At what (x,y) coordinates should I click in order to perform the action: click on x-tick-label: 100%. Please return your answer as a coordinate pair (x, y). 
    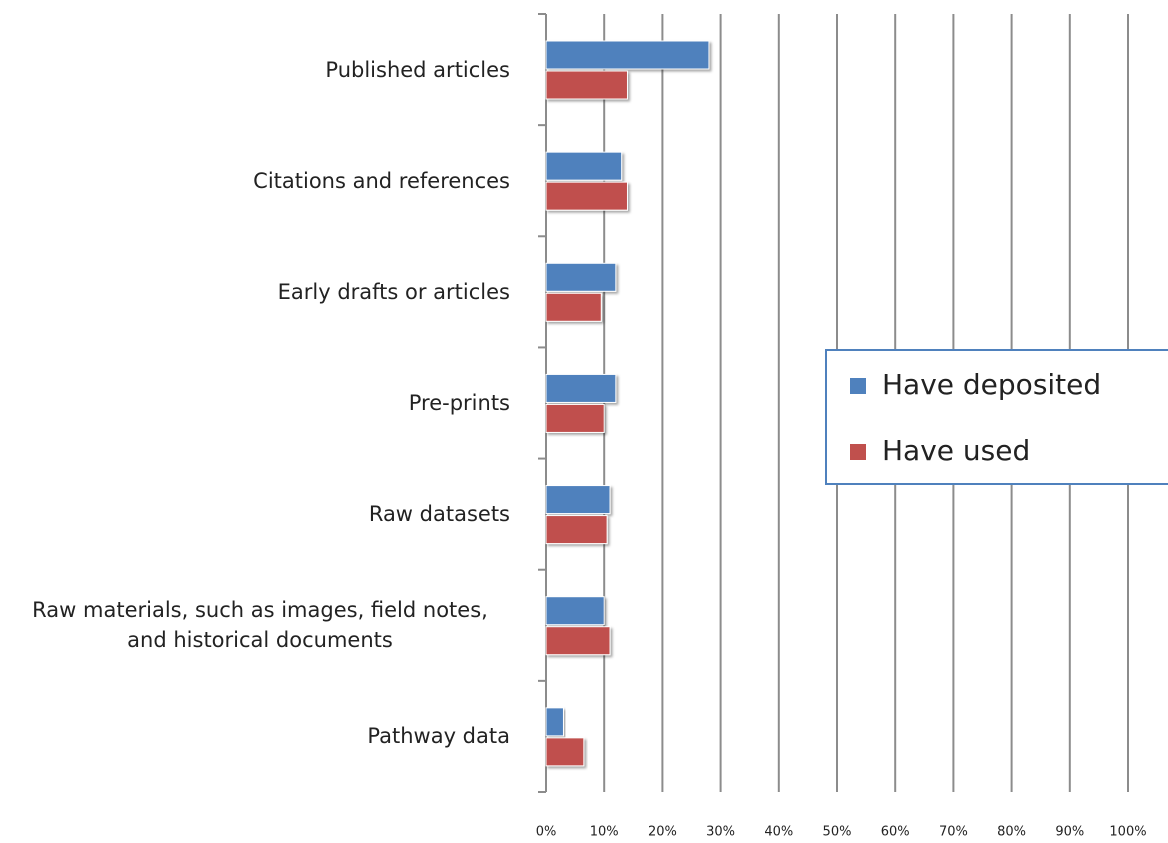
    Looking at the image, I should click on (1127, 832).